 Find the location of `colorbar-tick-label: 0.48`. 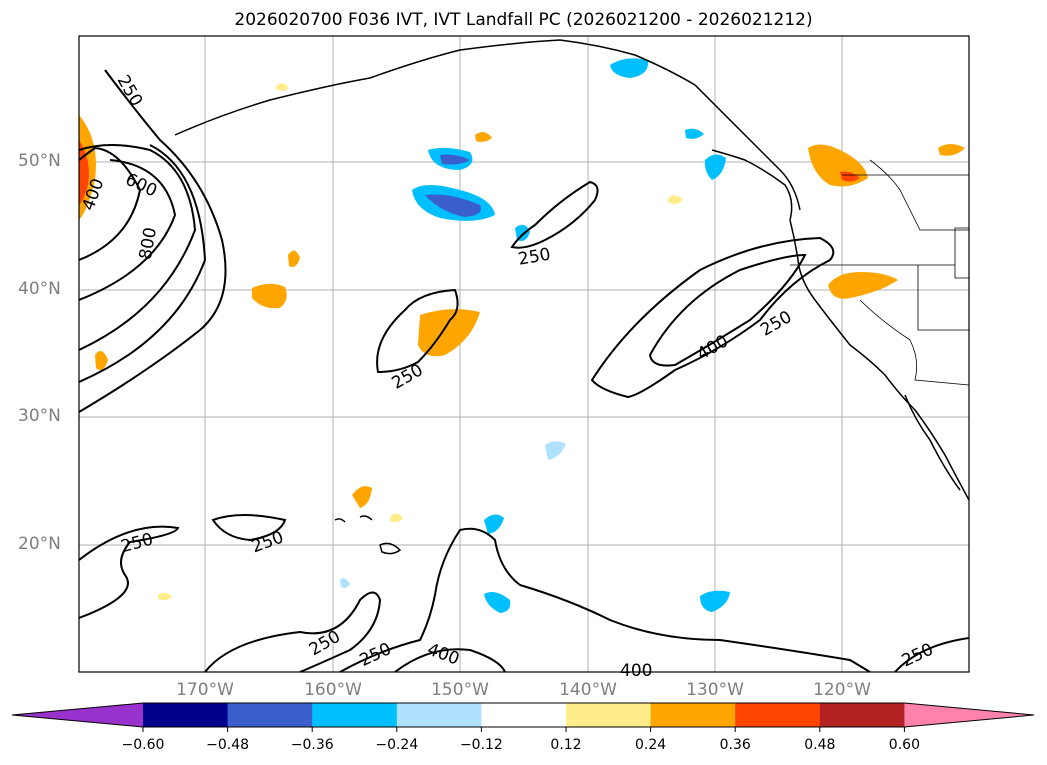

colorbar-tick-label: 0.48 is located at coordinates (820, 745).